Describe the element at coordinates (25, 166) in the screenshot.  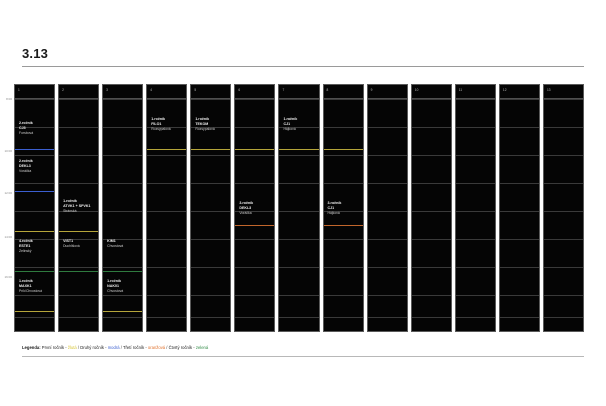
I see `event-code: DEKL3` at that location.